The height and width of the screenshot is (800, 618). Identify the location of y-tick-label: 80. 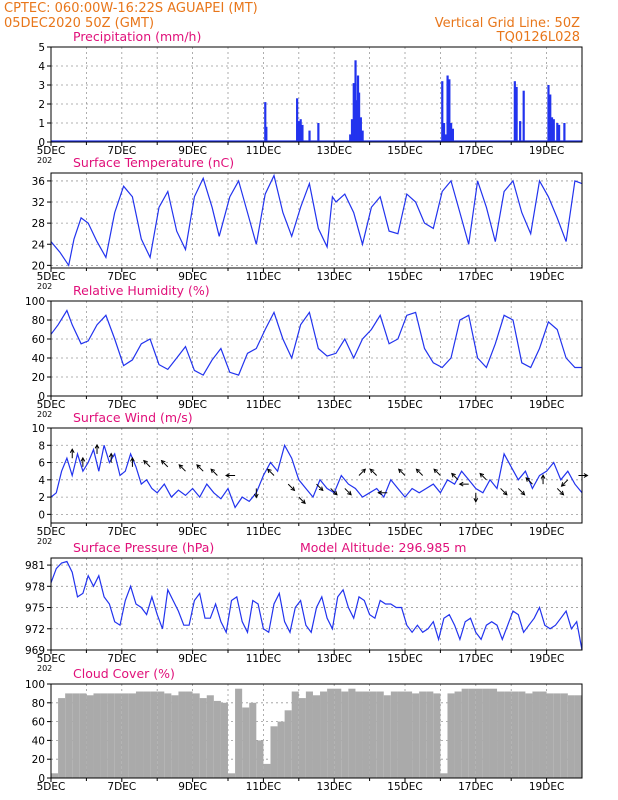
(38, 321).